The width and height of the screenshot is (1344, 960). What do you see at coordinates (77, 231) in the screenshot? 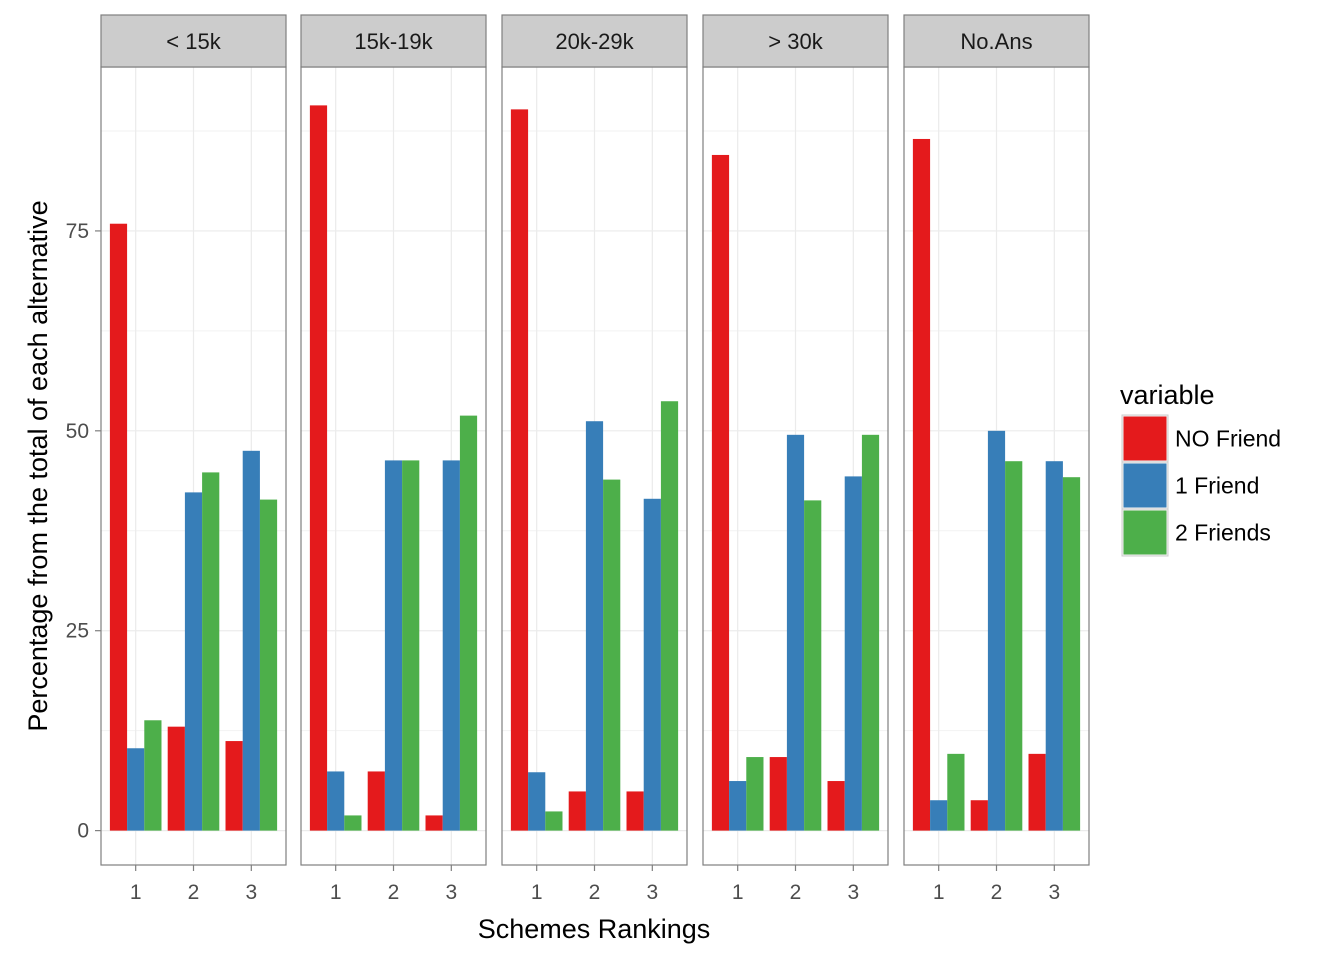
I see `y-tick-label: 75` at bounding box center [77, 231].